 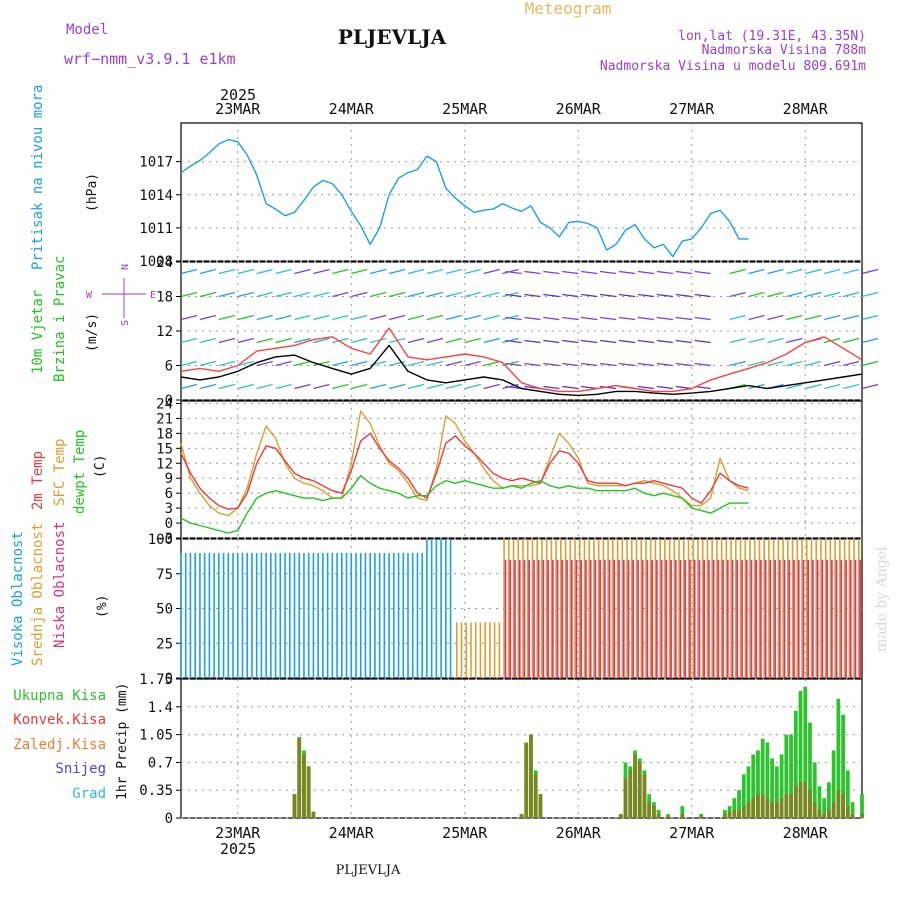 I want to click on precip-conv-label: Konvek.Kisa, so click(x=59, y=720).